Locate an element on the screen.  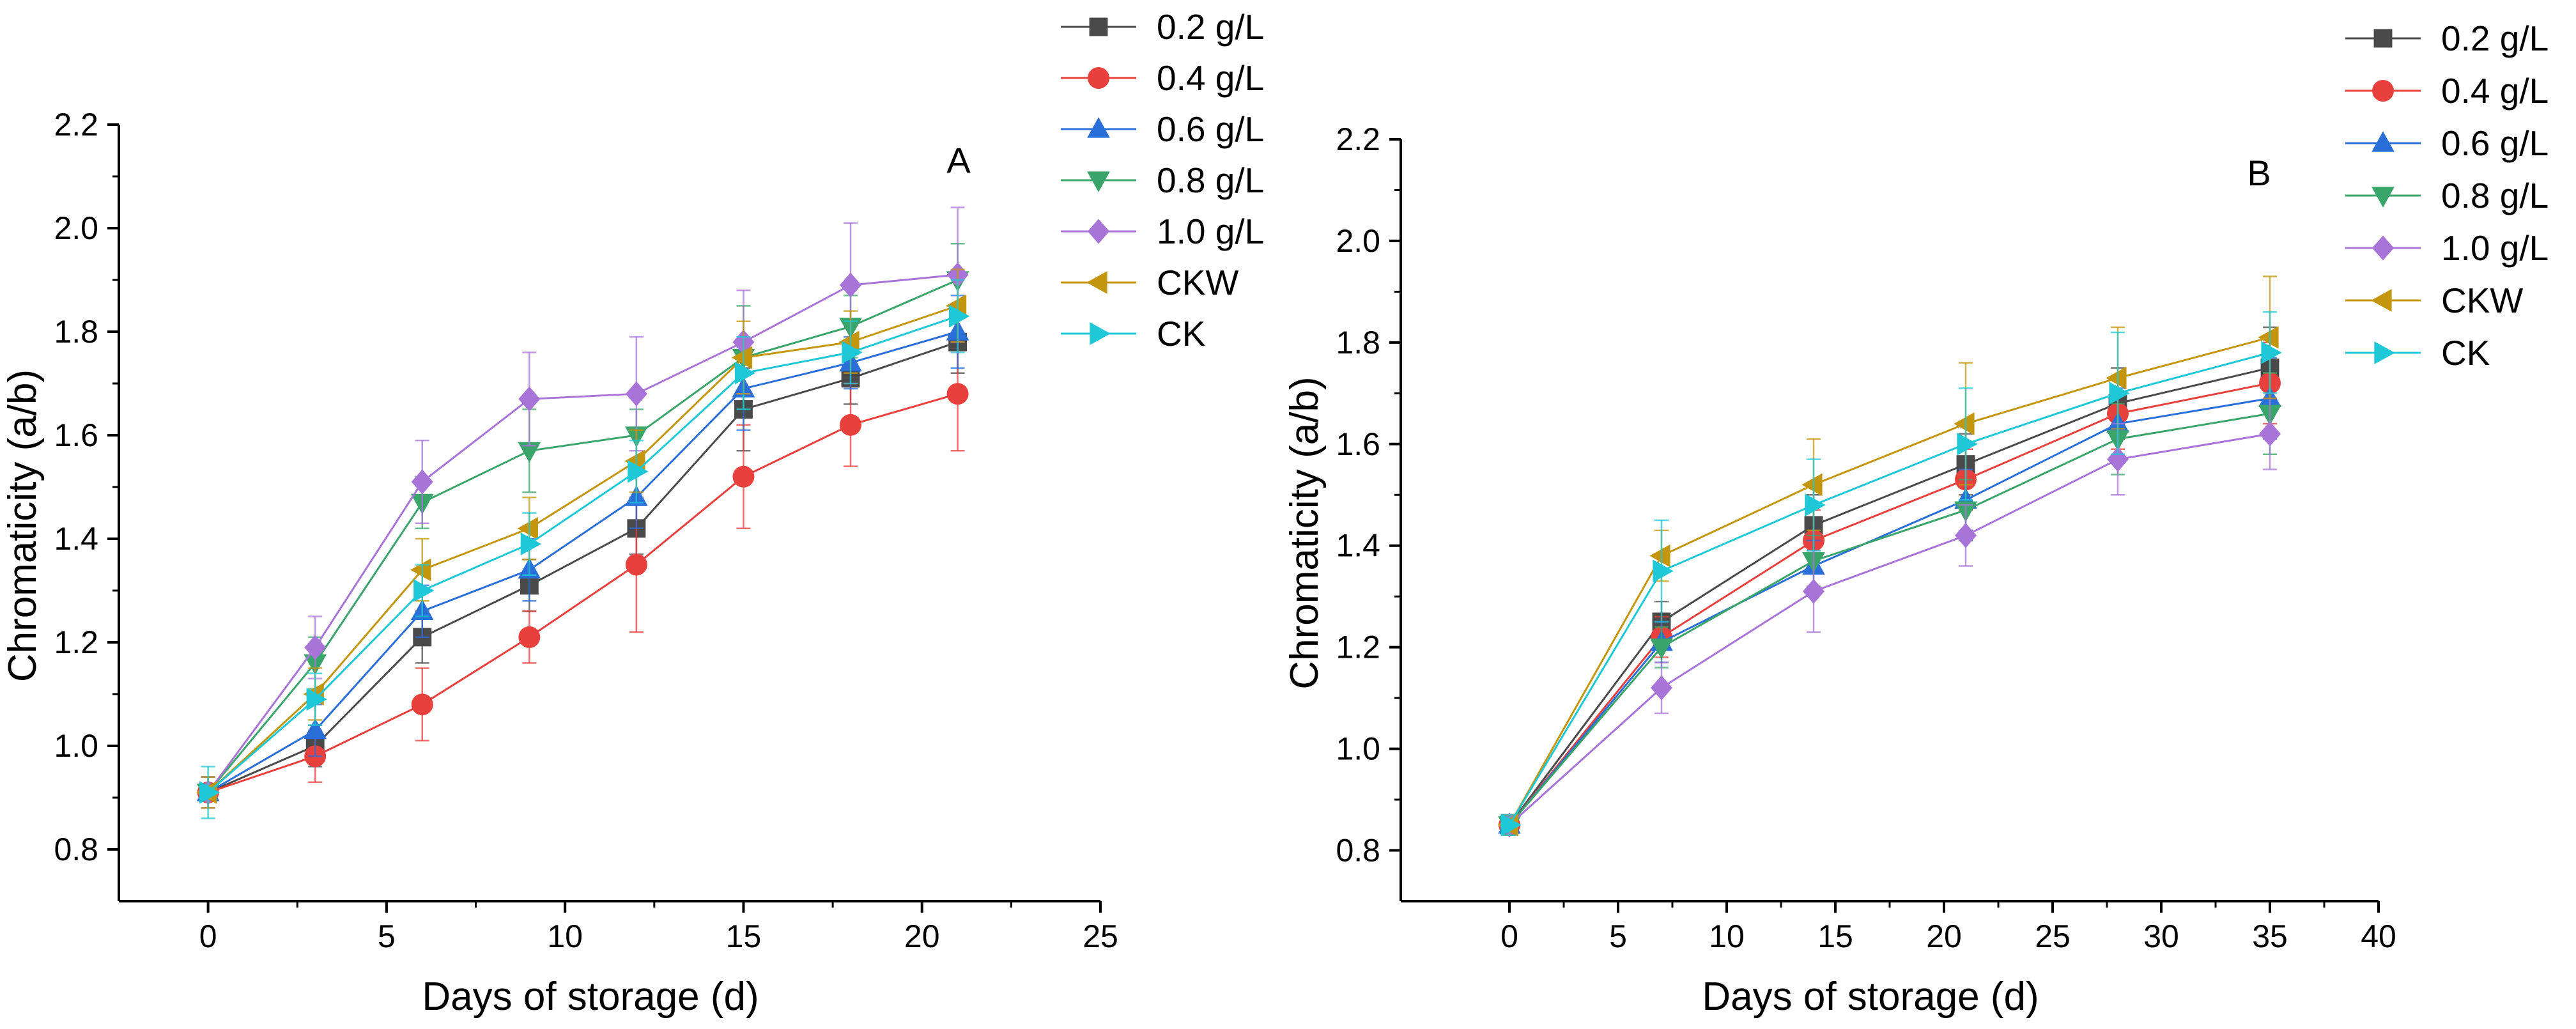
x-tick-label: 25 is located at coordinates (2053, 936).